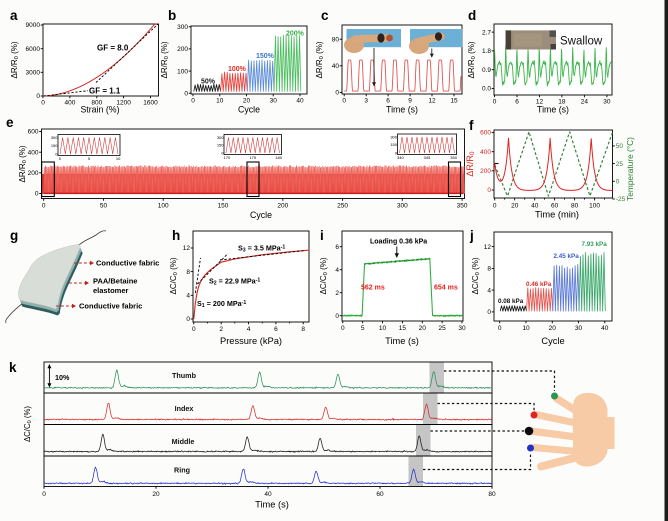 The width and height of the screenshot is (668, 521). What do you see at coordinates (33, 73) in the screenshot?
I see `svg-text: 3000` at bounding box center [33, 73].